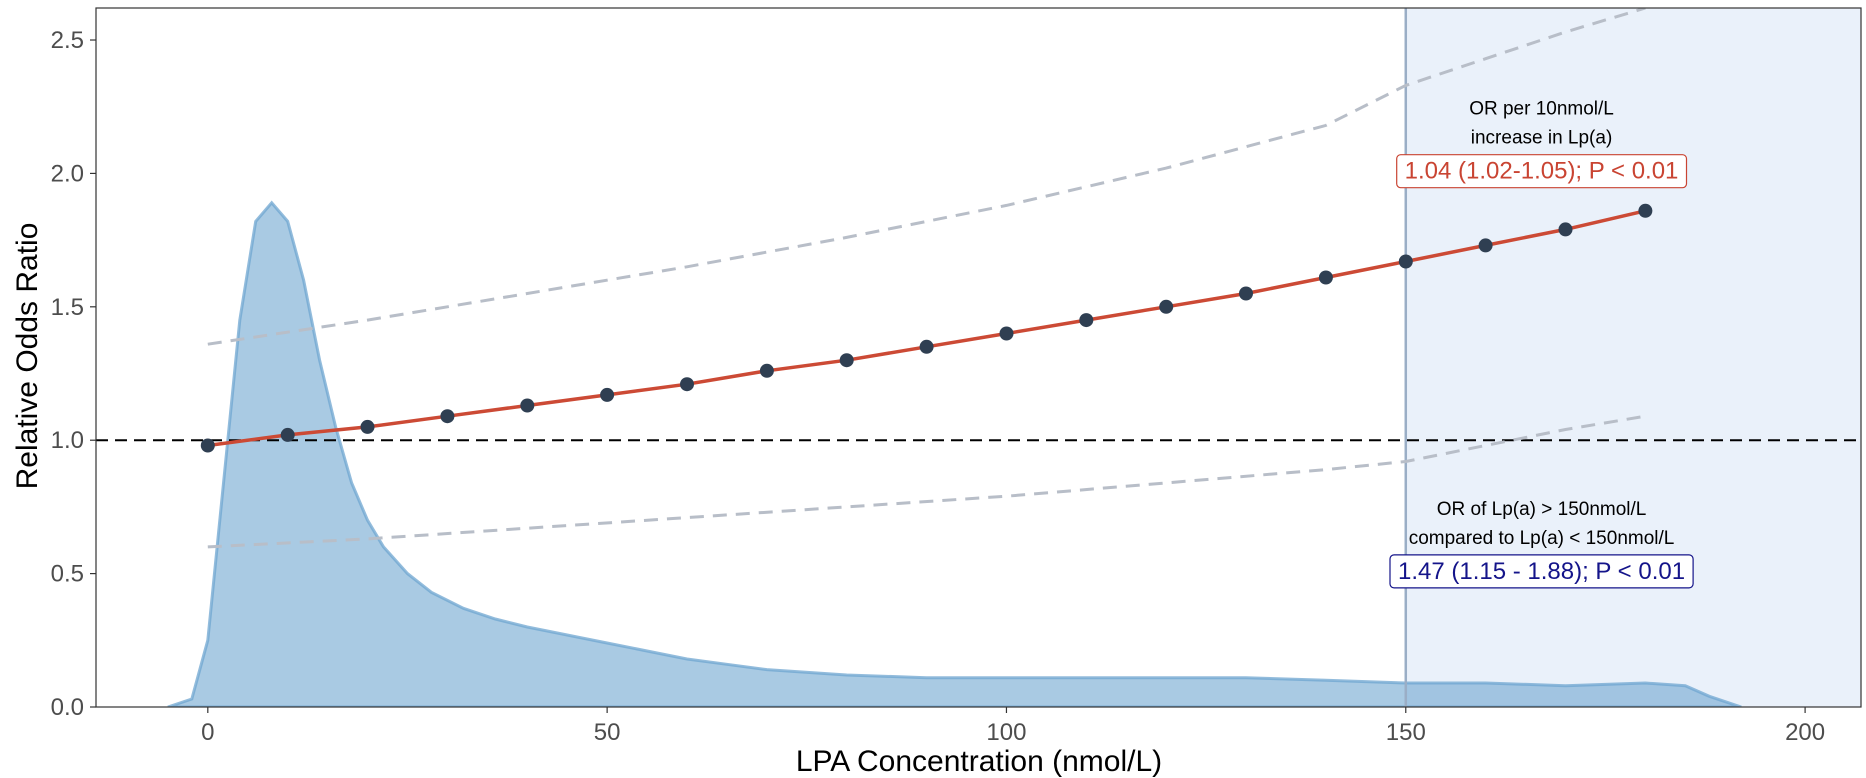 Image resolution: width=1866 pixels, height=778 pixels. Describe the element at coordinates (67, 40) in the screenshot. I see `y-tick-label: 2.5` at that location.